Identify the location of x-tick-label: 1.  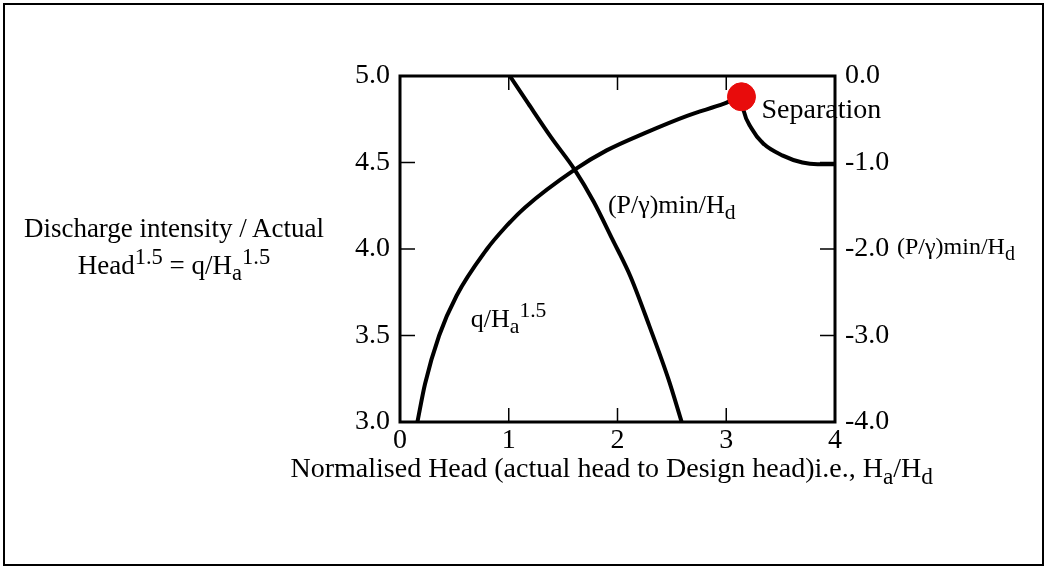
(508, 439).